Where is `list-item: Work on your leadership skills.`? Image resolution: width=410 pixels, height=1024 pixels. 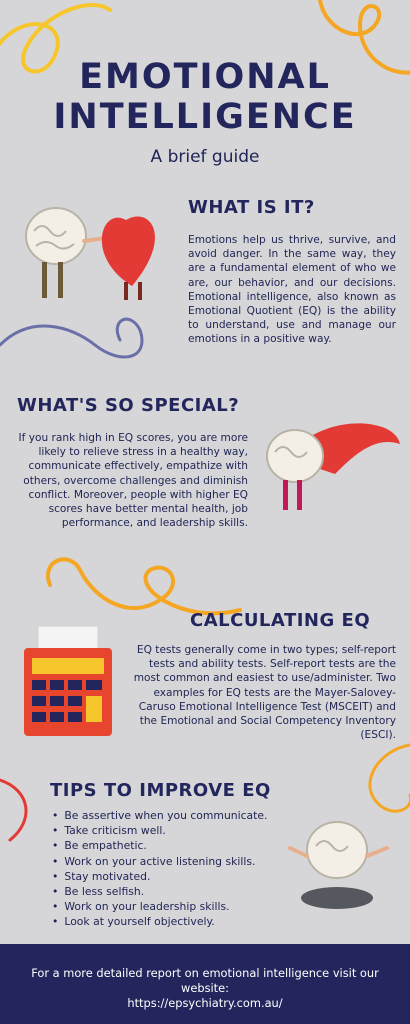
list-item: Work on your leadership skills. is located at coordinates (160, 906).